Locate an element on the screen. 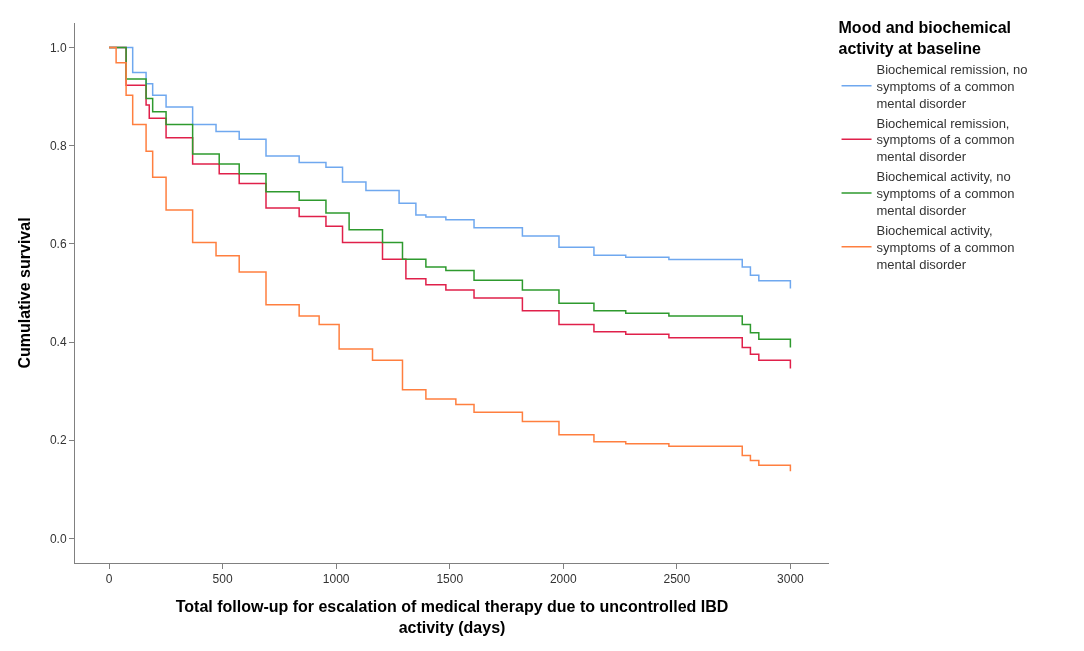 This screenshot has height=651, width=1084. x-tick-label: 500 is located at coordinates (222, 579).